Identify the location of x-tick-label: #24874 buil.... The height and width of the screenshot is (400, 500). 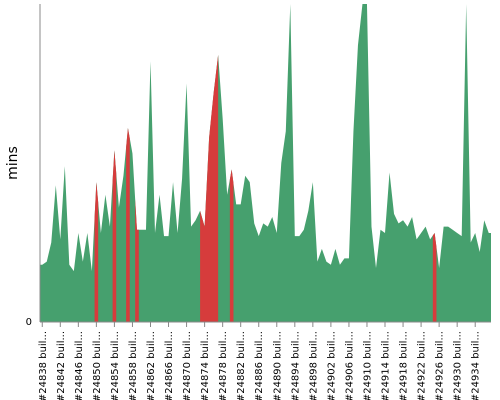
(205, 365).